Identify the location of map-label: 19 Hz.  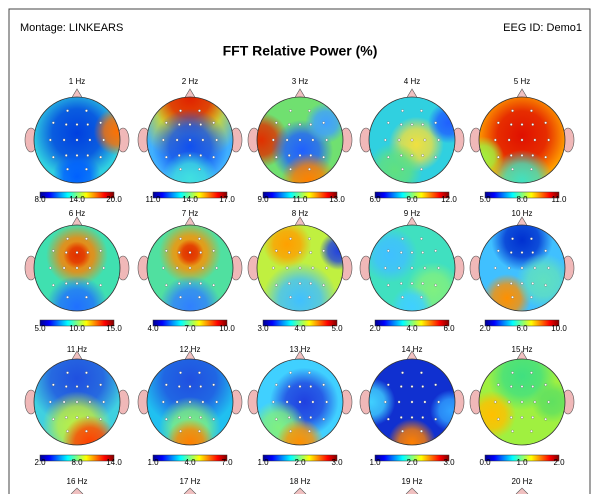
(412, 481).